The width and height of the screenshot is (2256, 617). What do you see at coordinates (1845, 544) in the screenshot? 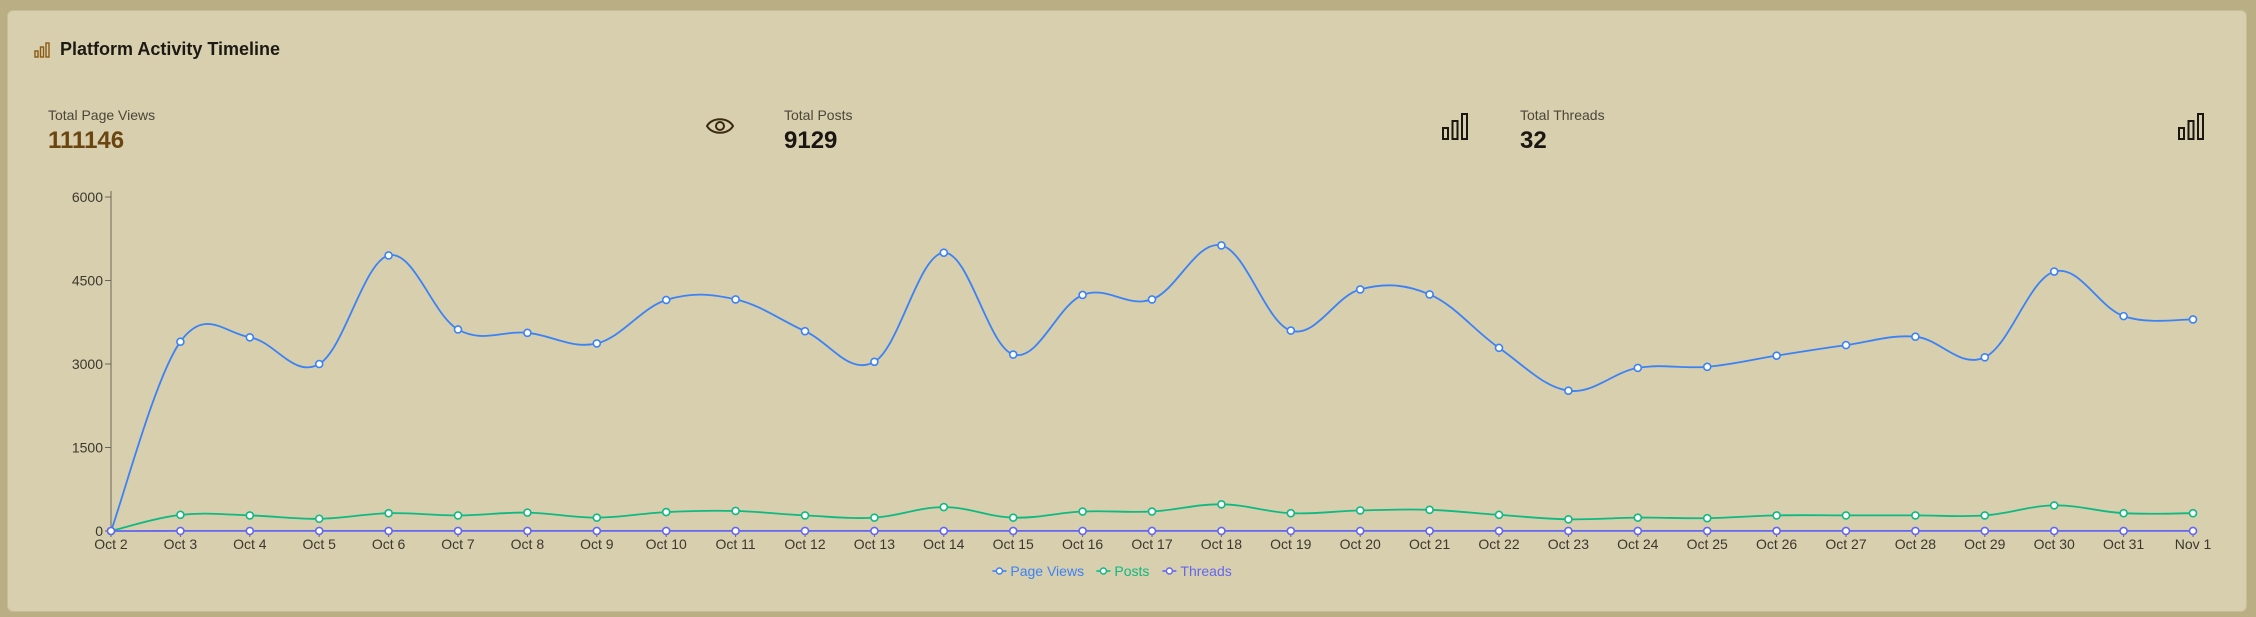
I see `x-tick-label: Oct 27` at bounding box center [1845, 544].